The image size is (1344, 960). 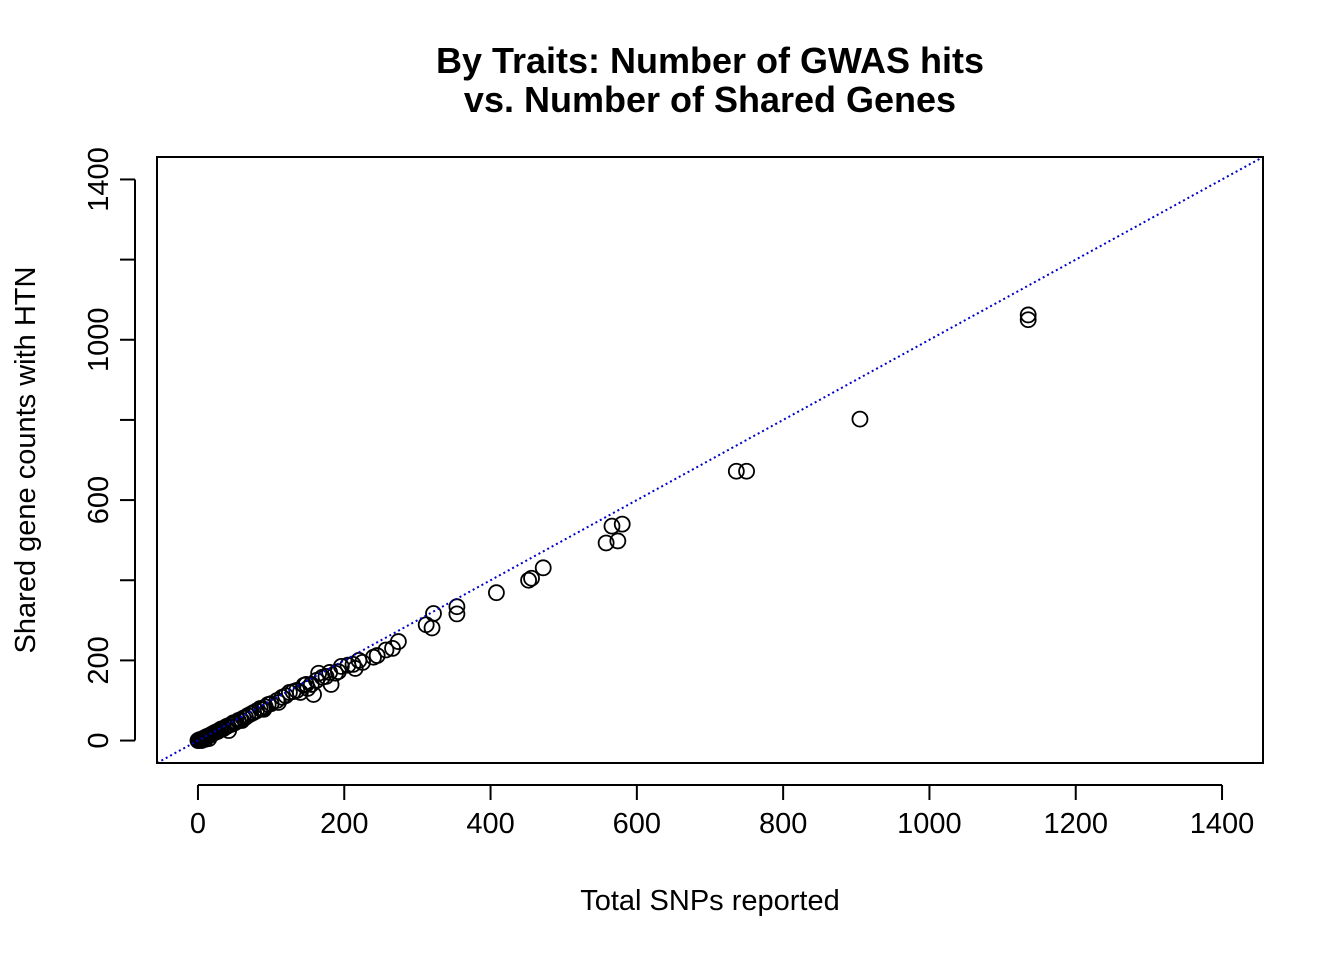 I want to click on x-tick-label-7: 1400, so click(x=1222, y=824).